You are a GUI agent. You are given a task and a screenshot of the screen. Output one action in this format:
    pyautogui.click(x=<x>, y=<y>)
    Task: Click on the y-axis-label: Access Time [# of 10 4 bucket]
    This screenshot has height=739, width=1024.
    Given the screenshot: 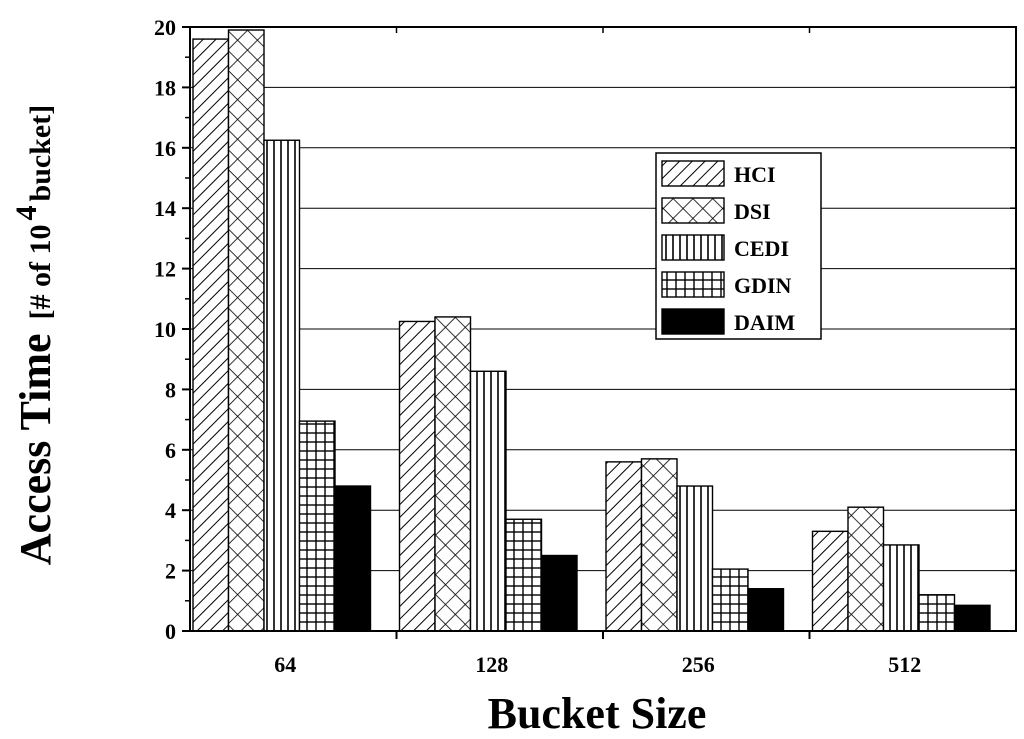 What is the action you would take?
    pyautogui.click(x=35, y=335)
    